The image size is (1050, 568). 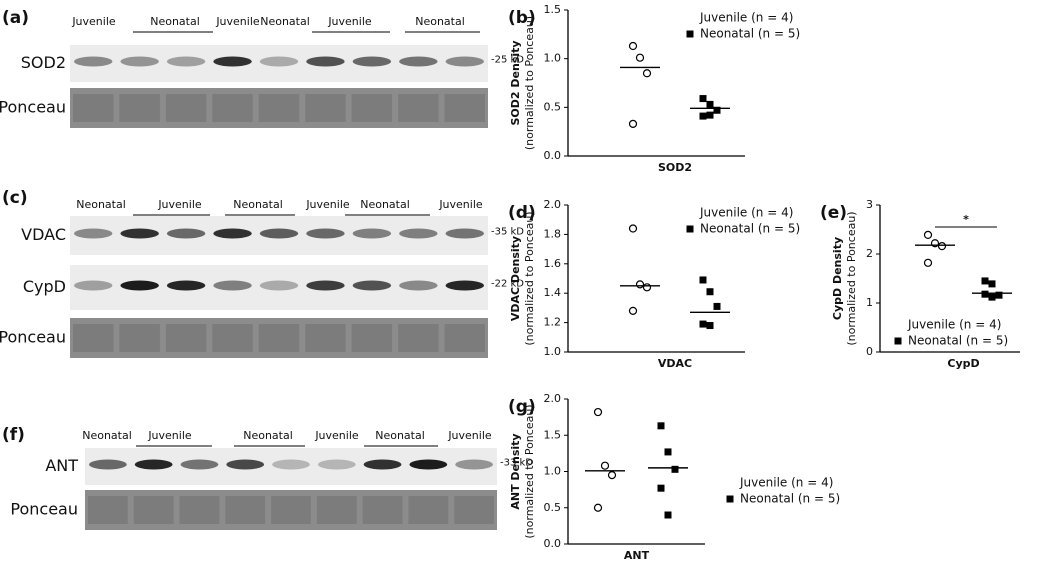 I want to click on y-axis-title: ANT Density, so click(x=515, y=471).